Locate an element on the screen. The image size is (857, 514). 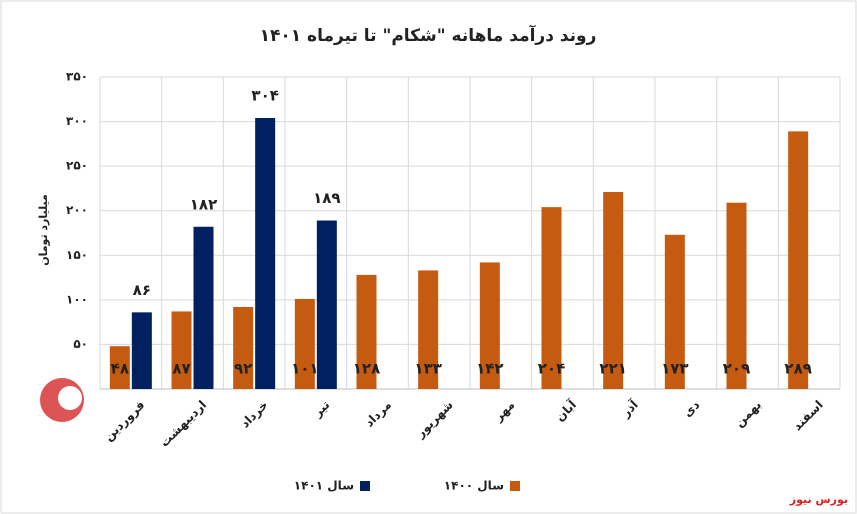
y-tick-label: ۱۰۰ is located at coordinates (77, 299).